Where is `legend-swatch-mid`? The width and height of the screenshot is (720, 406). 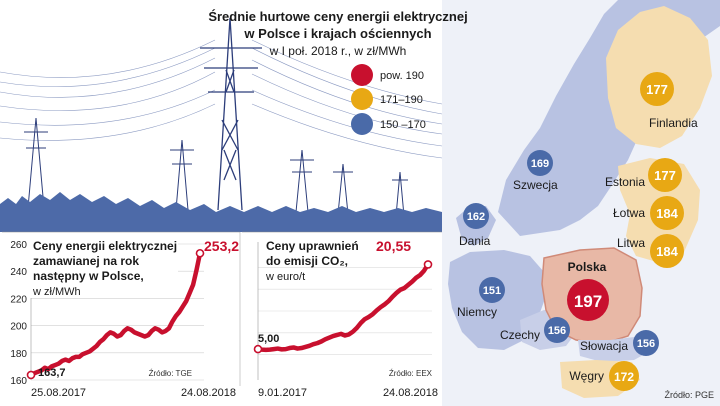 legend-swatch-mid is located at coordinates (362, 99).